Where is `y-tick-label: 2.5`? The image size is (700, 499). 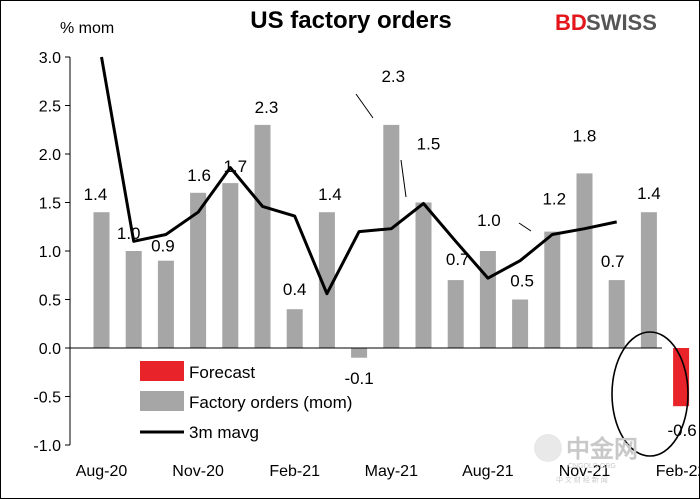
y-tick-label: 2.5 is located at coordinates (50, 107).